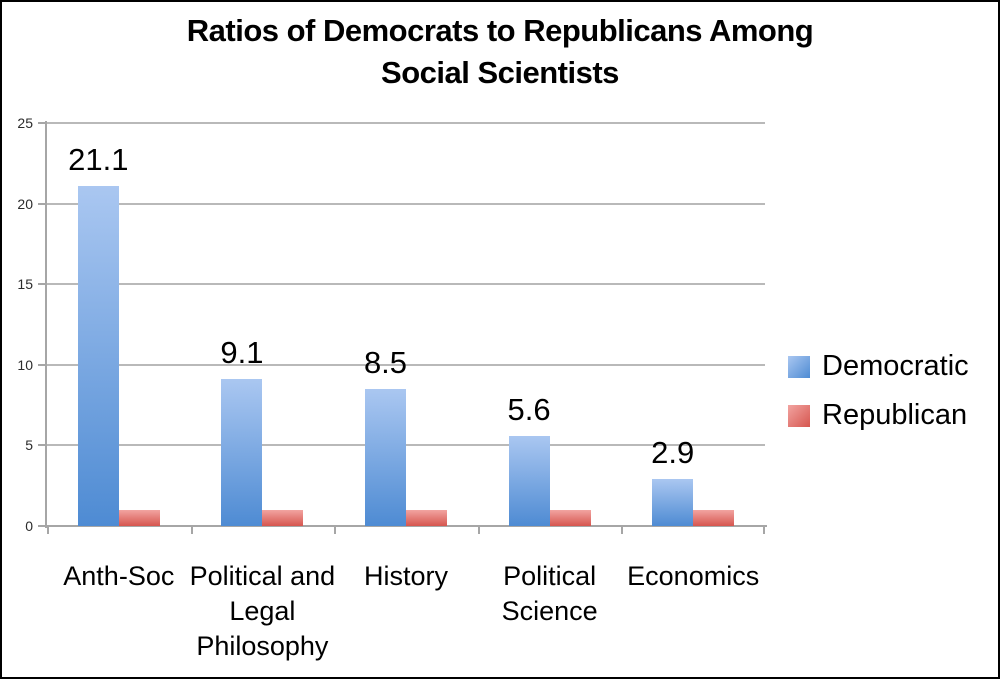  I want to click on value-label: 2.9, so click(673, 453).